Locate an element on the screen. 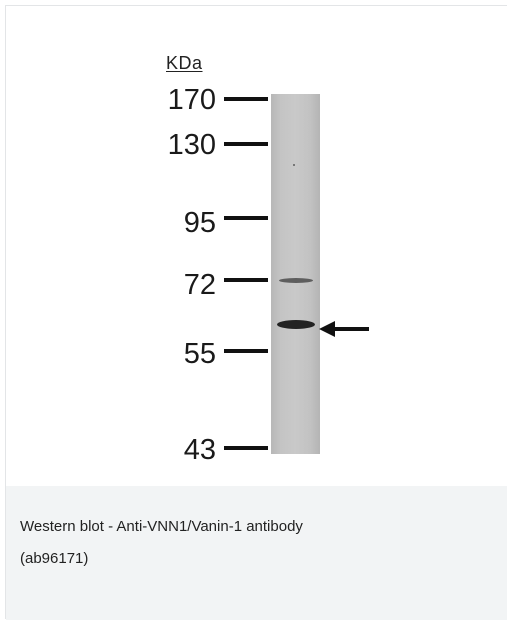 The image size is (507, 620). marker-label-130: 130 is located at coordinates (191, 145).